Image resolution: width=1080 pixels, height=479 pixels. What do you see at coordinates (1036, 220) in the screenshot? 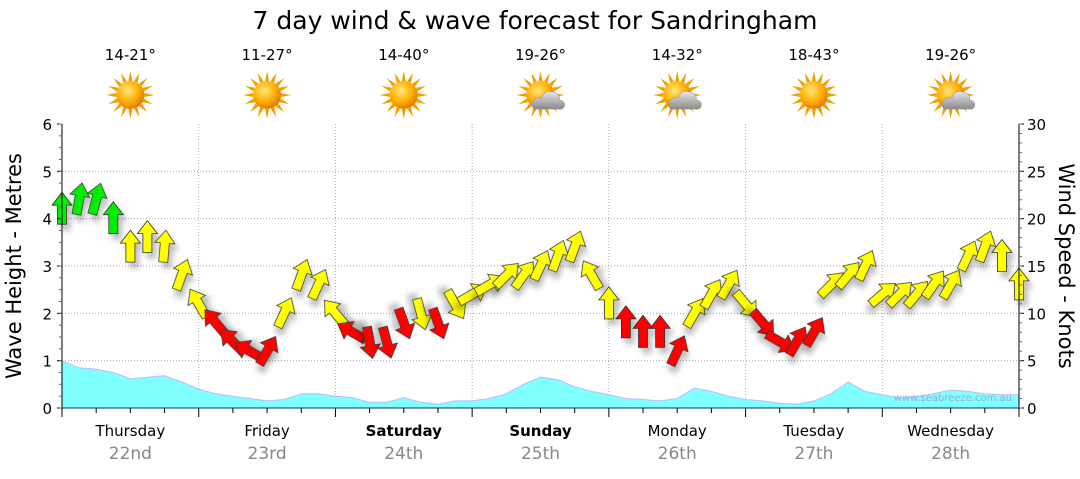
I see `y2-tick-label: 20` at bounding box center [1036, 220].